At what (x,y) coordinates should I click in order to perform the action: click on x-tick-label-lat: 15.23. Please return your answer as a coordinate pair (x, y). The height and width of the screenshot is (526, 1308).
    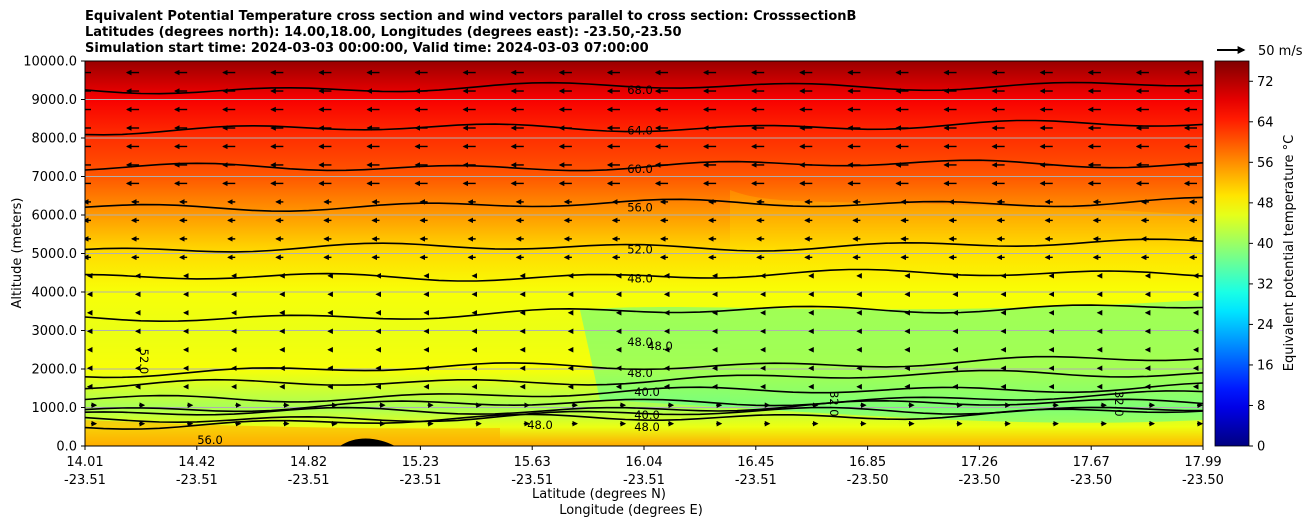
    Looking at the image, I should click on (420, 462).